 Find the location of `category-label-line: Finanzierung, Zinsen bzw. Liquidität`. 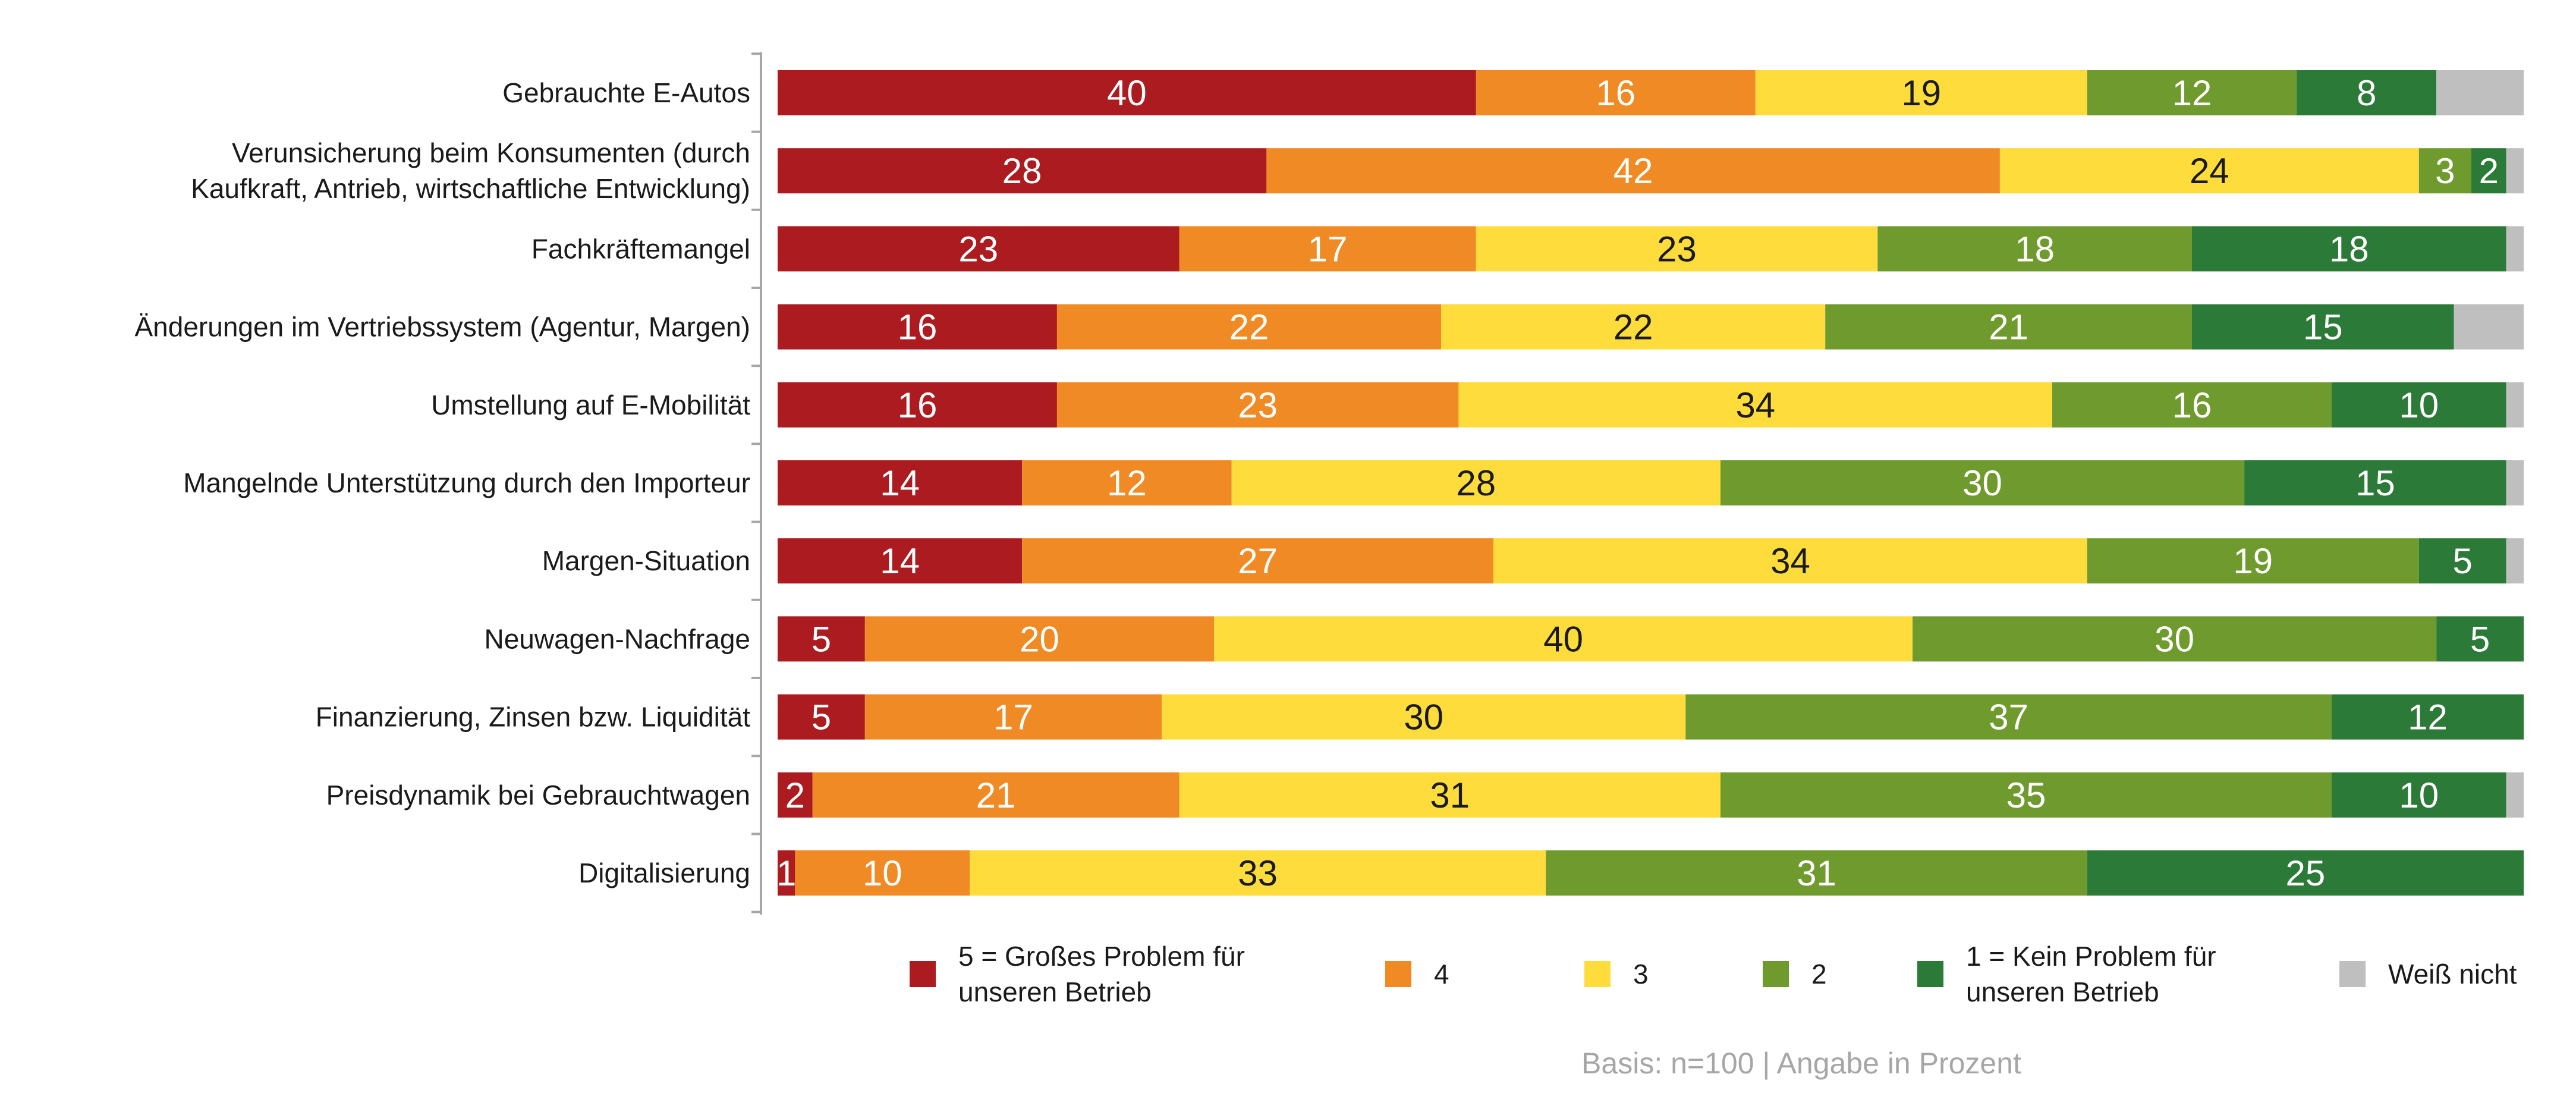

category-label-line: Finanzierung, Zinsen bzw. Liquidität is located at coordinates (533, 717).